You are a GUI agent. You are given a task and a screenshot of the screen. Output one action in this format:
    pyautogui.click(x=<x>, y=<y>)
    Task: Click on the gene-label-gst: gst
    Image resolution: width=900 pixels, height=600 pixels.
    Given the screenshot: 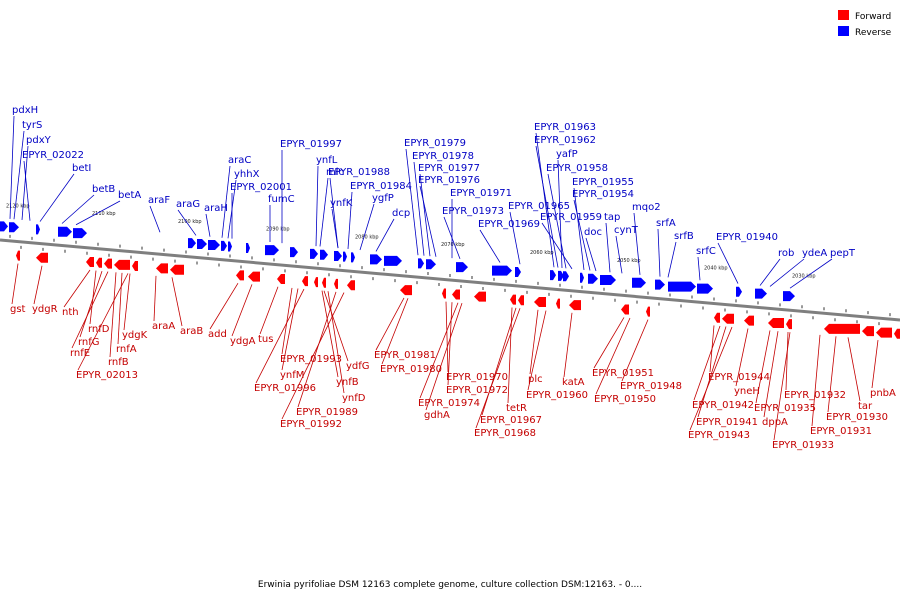 What is the action you would take?
    pyautogui.click(x=18, y=309)
    